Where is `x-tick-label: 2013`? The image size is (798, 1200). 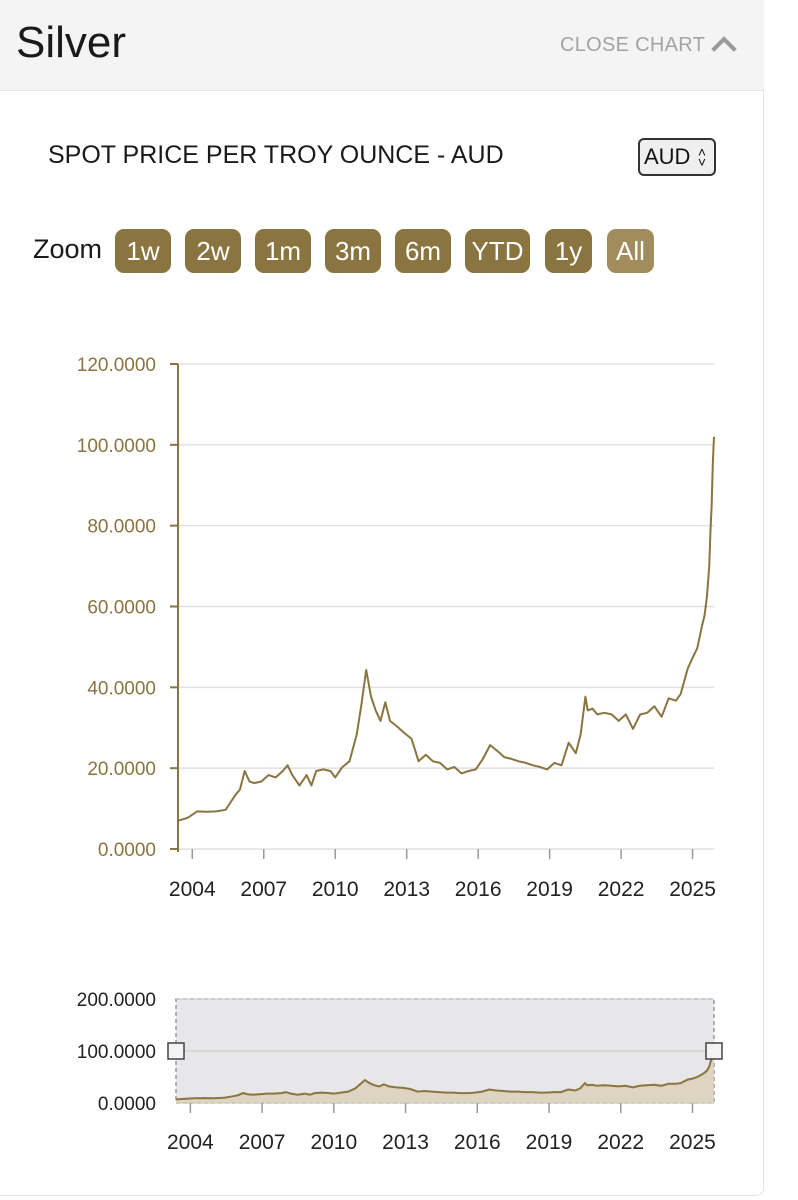
x-tick-label: 2013 is located at coordinates (406, 889).